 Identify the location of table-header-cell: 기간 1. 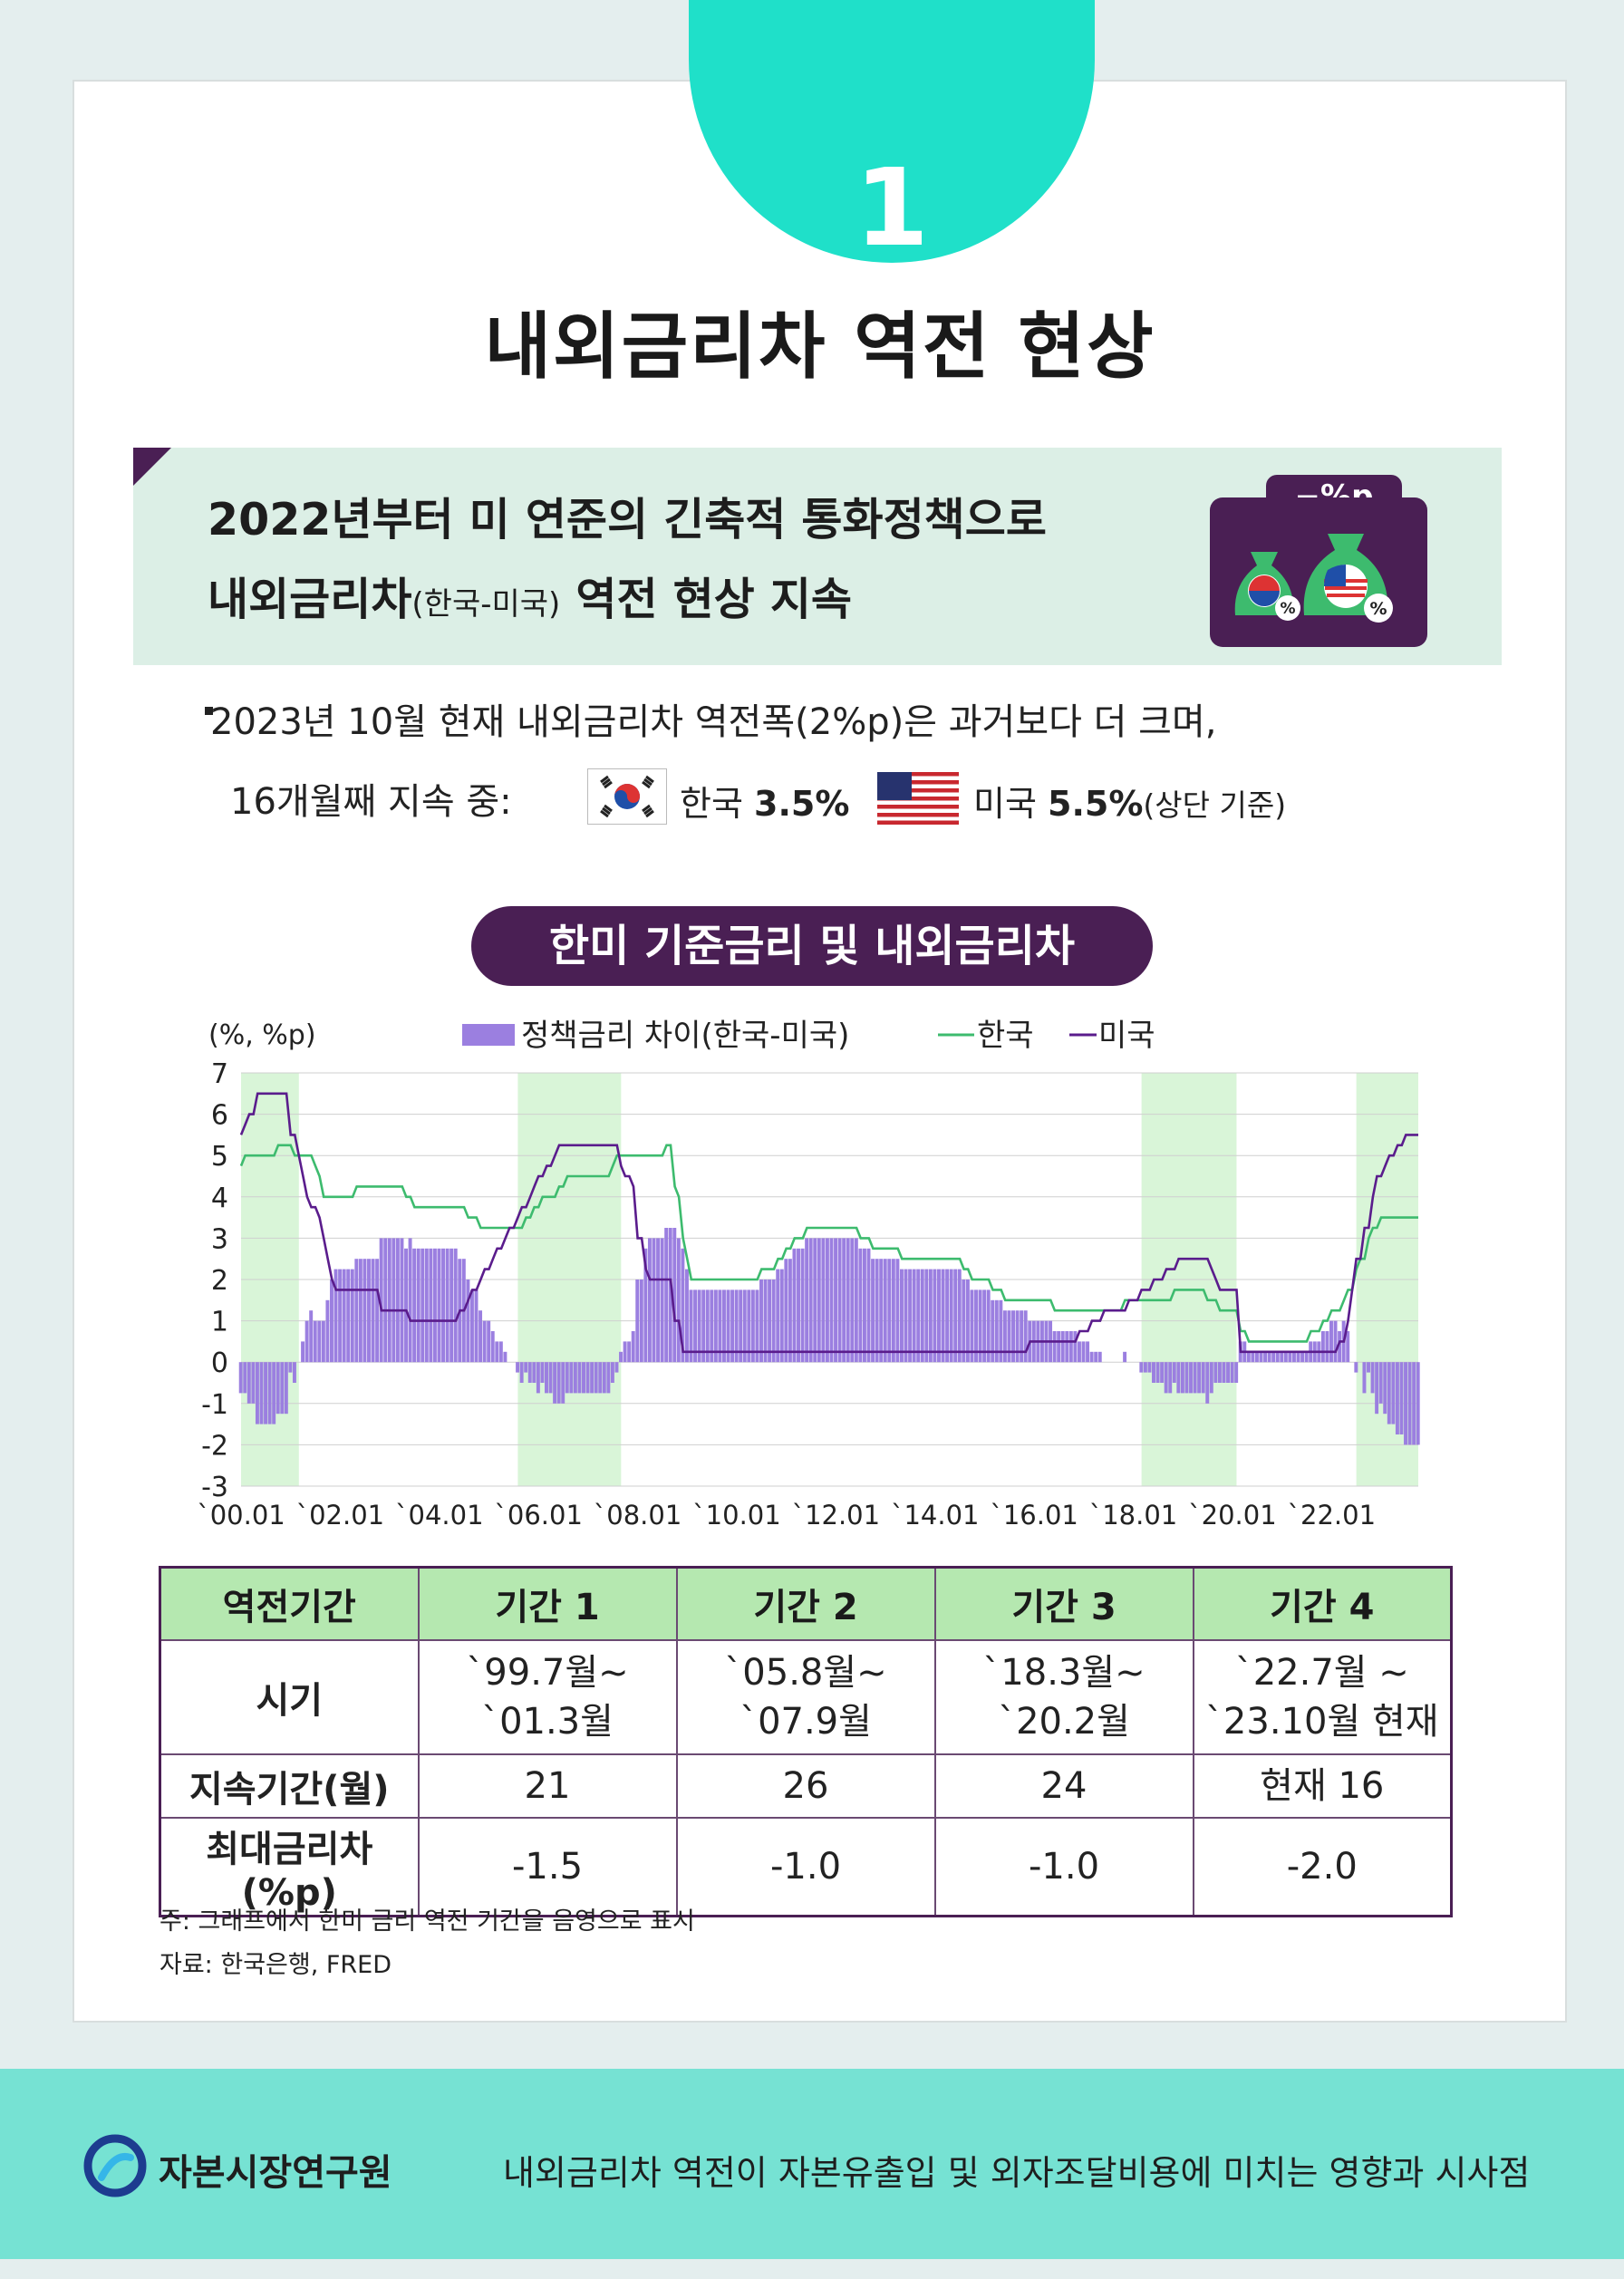
(547, 1603).